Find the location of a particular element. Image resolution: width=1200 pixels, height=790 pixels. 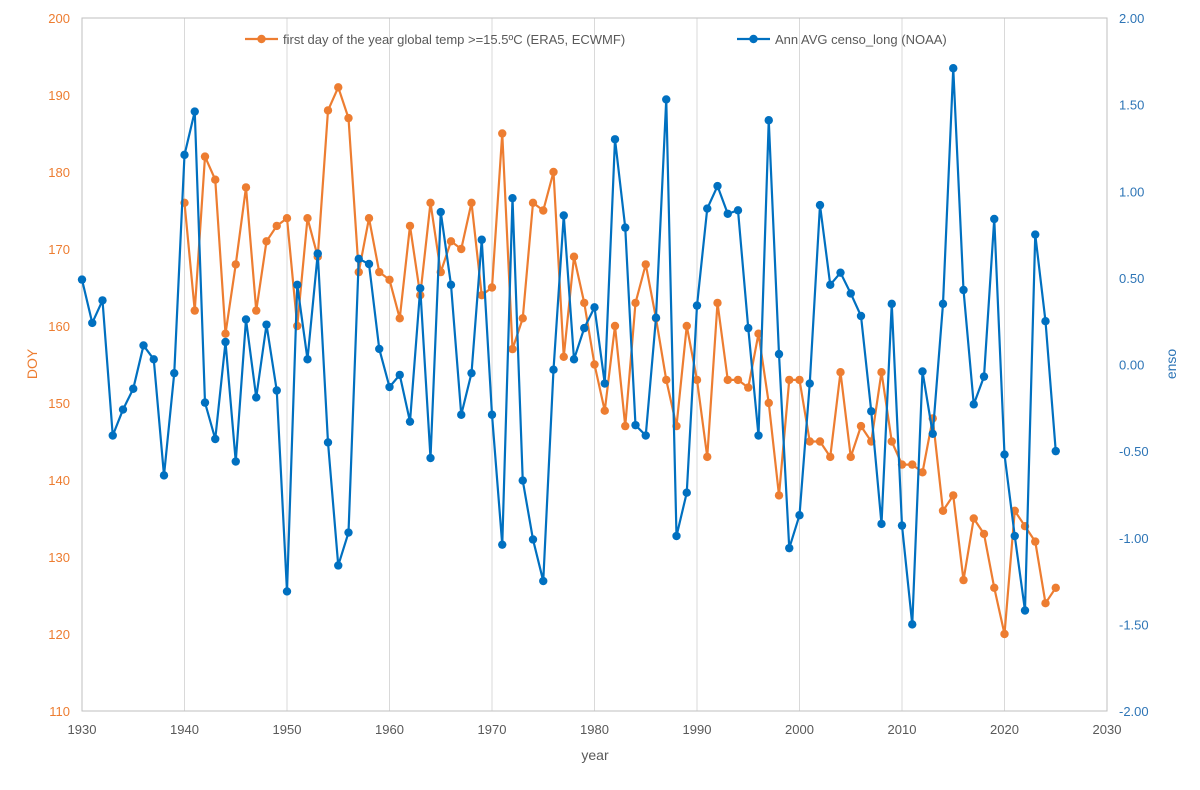

y-right-tick-label: -2.00 is located at coordinates (1134, 711).